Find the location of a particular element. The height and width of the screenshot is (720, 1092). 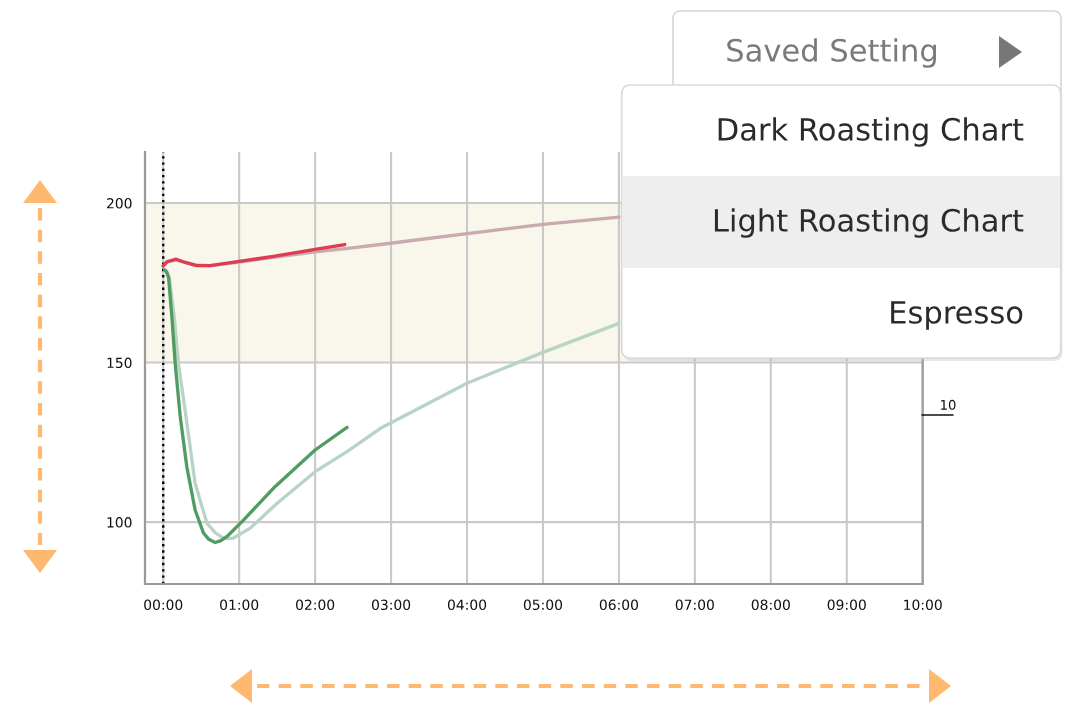

x-tick-label: 10:00 is located at coordinates (923, 605).